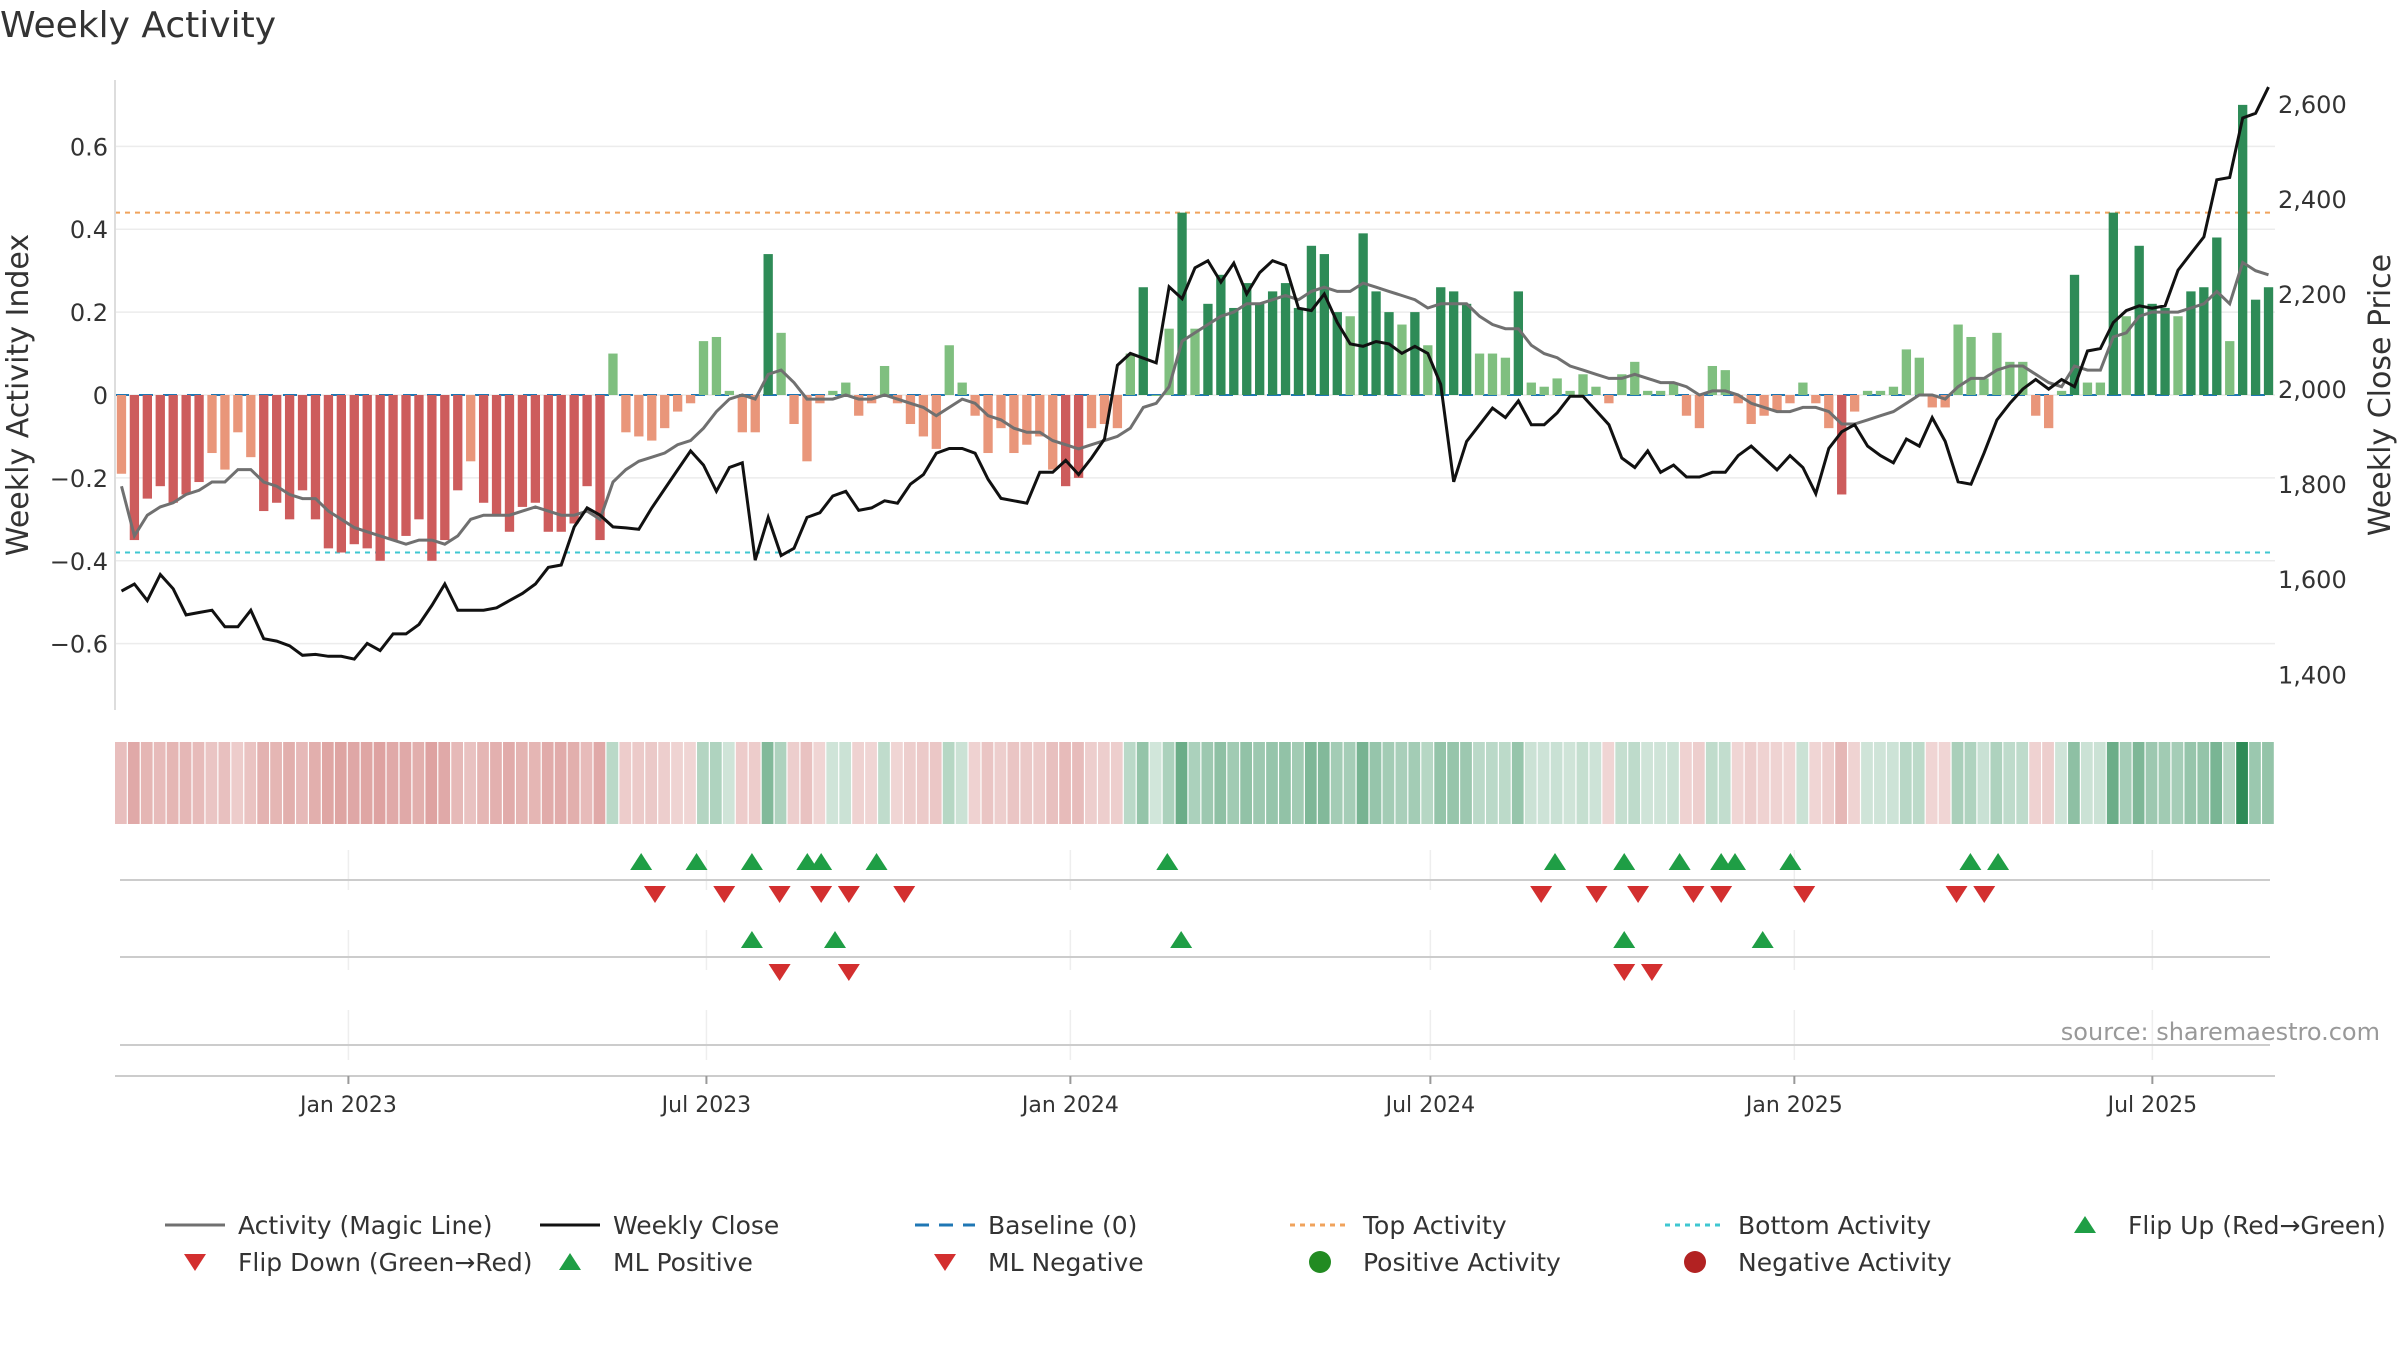  Describe the element at coordinates (385, 1262) in the screenshot. I see `legend-label: Flip Down (Green→Red)` at that location.